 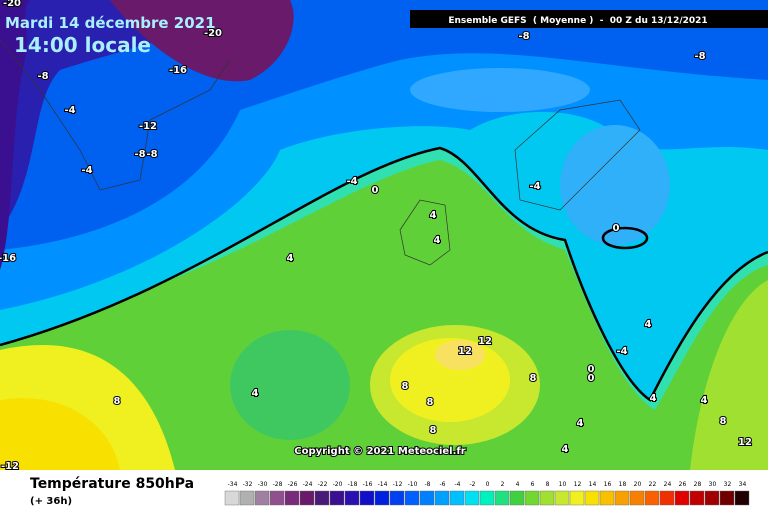 I want to click on legend-label: -20, so click(x=338, y=484).